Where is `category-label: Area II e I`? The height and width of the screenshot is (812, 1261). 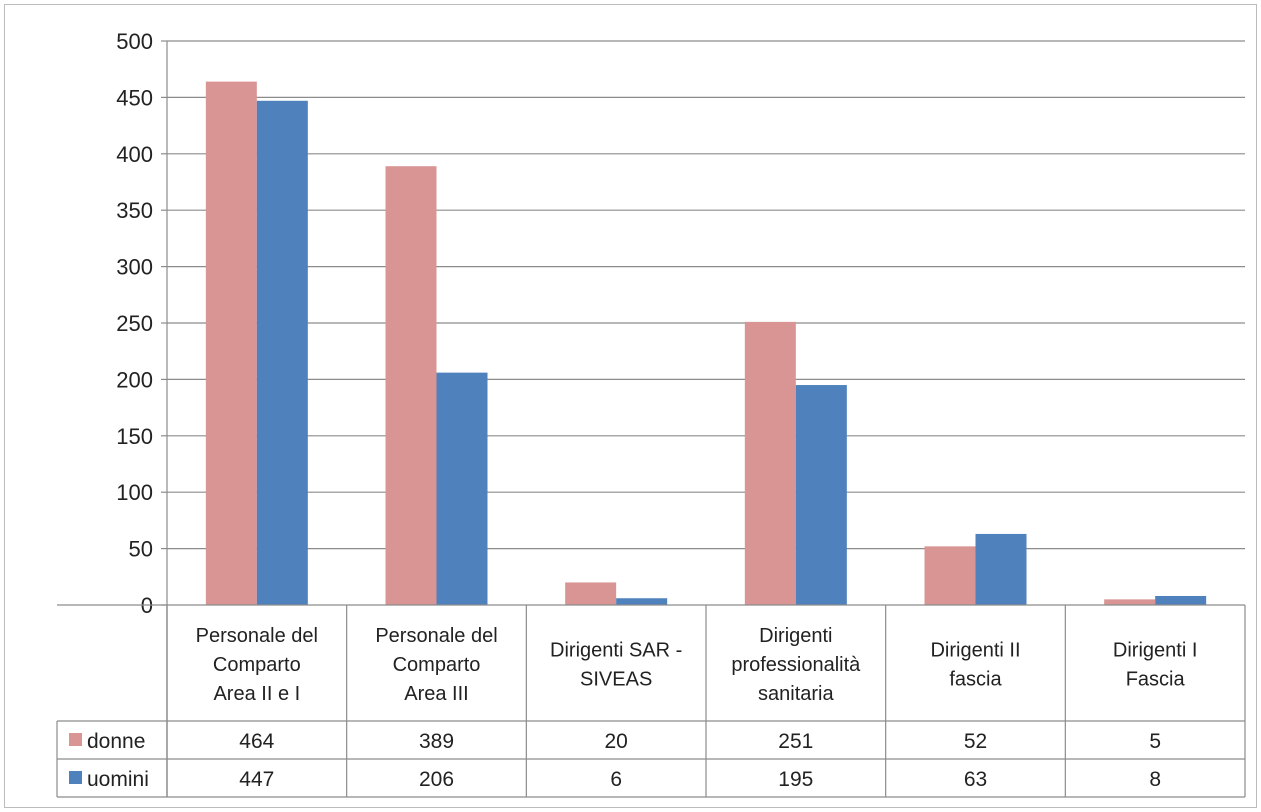 category-label: Area II e I is located at coordinates (256, 694).